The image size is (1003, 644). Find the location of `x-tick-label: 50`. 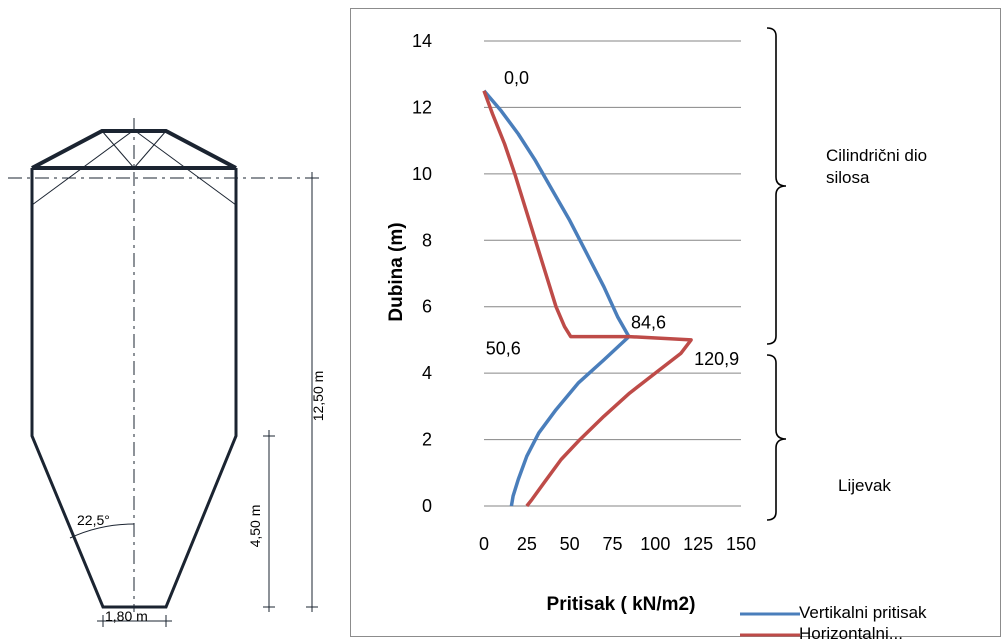

x-tick-label: 50 is located at coordinates (570, 544).